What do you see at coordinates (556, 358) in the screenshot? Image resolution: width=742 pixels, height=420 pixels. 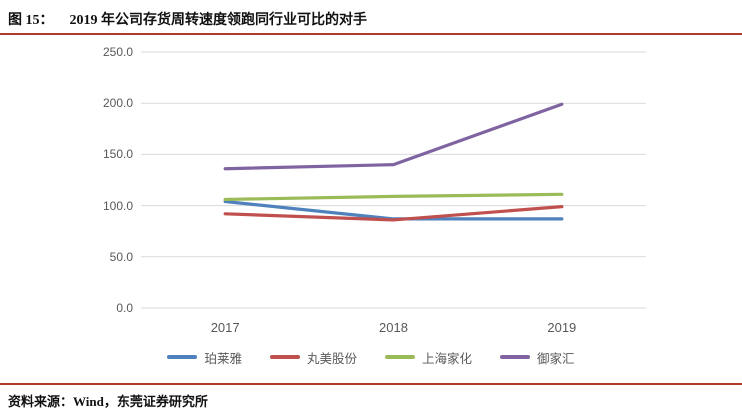 I see `legend-label: 御家汇` at bounding box center [556, 358].